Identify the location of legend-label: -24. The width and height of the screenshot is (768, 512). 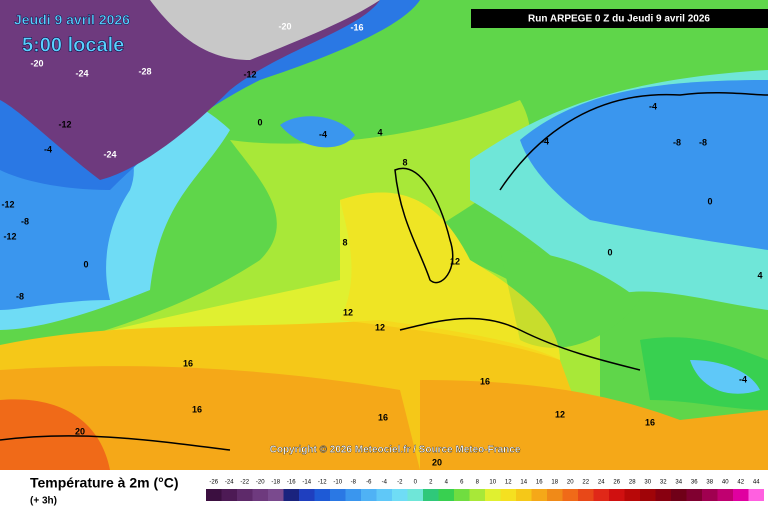
(229, 483).